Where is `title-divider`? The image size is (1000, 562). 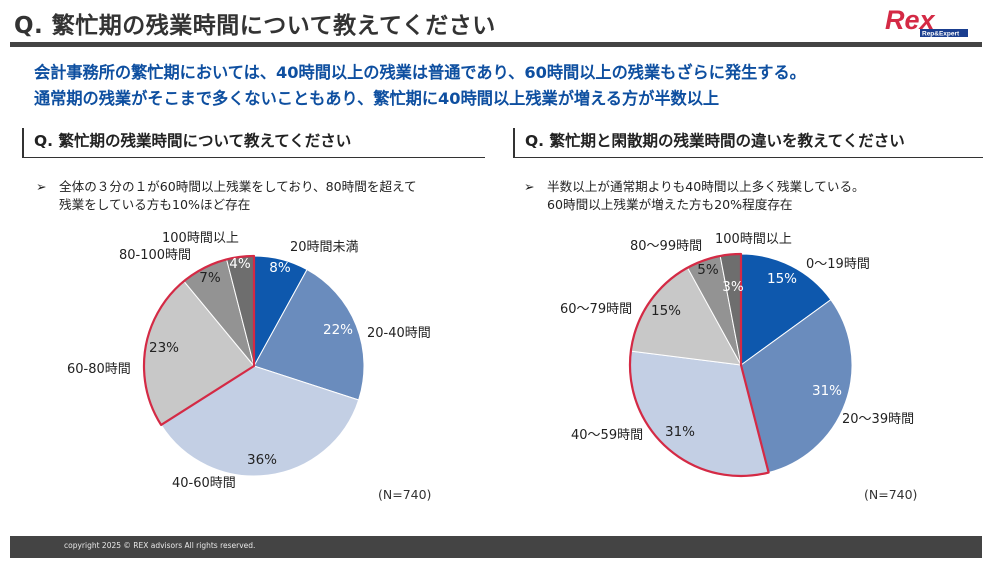 title-divider is located at coordinates (496, 44).